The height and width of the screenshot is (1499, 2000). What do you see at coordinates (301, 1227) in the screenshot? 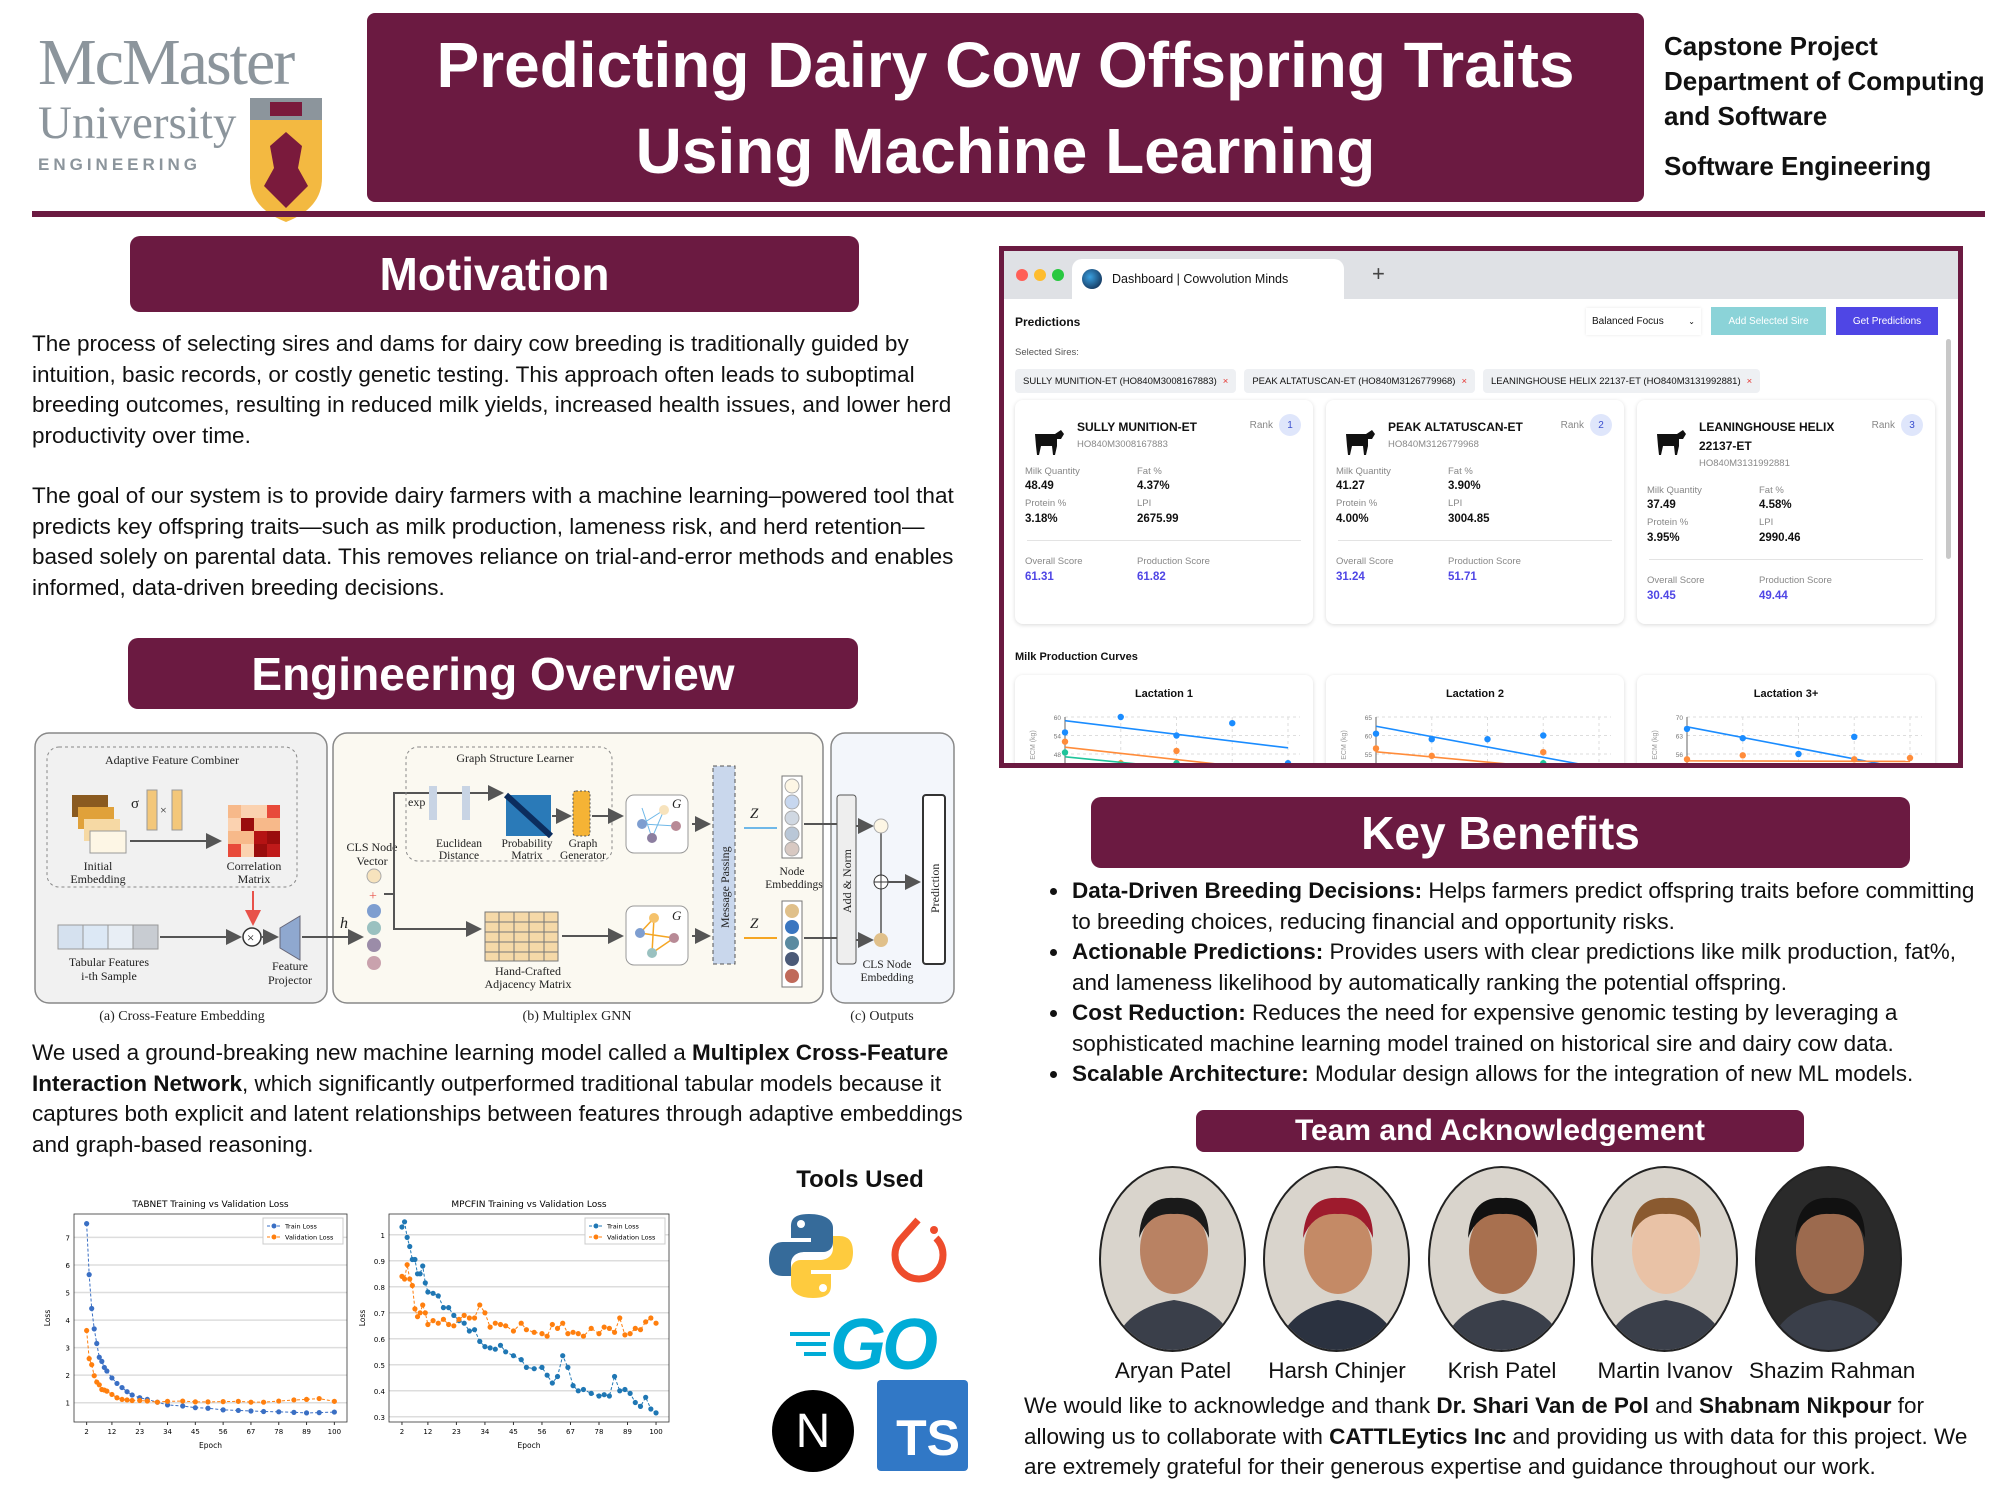
I see `legend-label: Train Loss` at bounding box center [301, 1227].